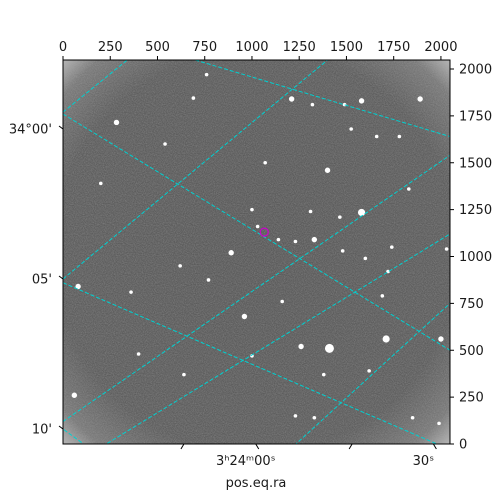 This screenshot has height=500, width=500. Describe the element at coordinates (424, 461) in the screenshot. I see `ra-tick-label: 30ˢ` at that location.